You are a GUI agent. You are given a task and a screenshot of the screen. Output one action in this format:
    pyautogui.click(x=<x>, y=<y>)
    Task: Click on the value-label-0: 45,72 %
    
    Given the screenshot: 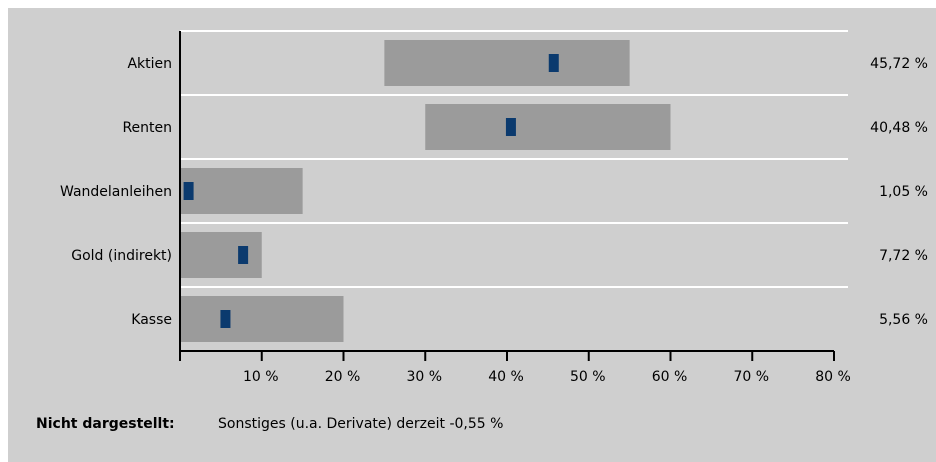 What is the action you would take?
    pyautogui.click(x=899, y=64)
    